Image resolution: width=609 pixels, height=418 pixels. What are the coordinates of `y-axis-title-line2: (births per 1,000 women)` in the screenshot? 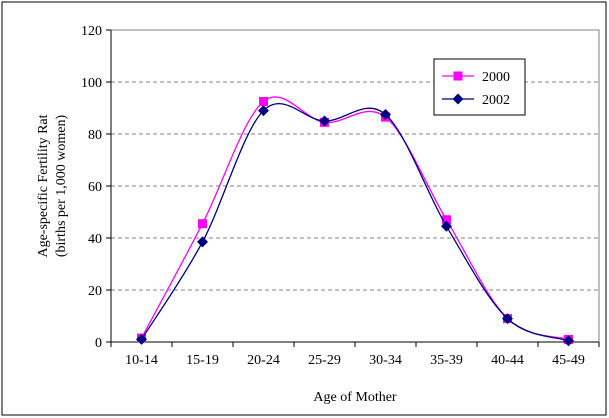 It's located at (61, 186).